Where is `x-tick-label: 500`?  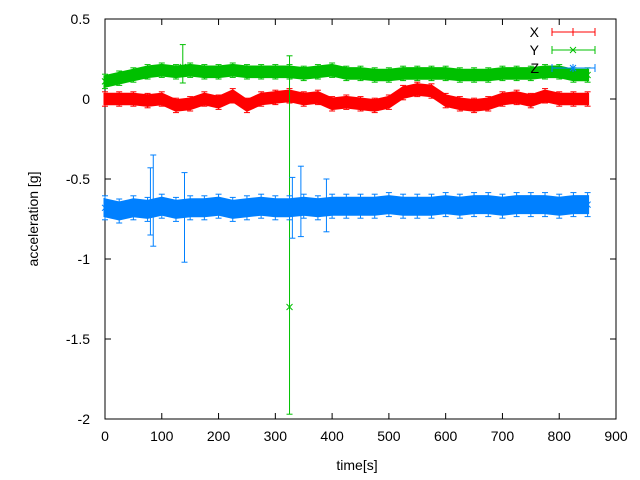 x-tick-label: 500 is located at coordinates (389, 436).